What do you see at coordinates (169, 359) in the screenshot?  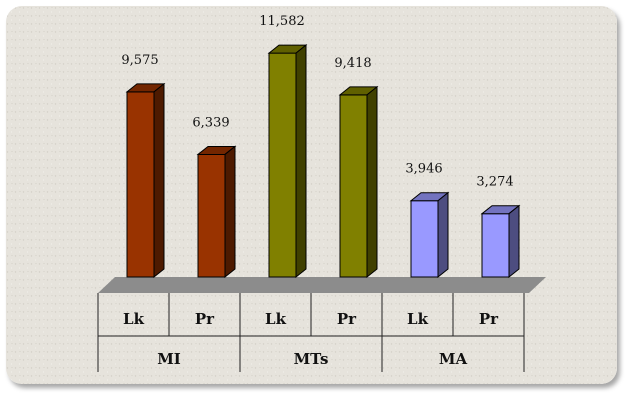 I see `group-label-mi: MI` at bounding box center [169, 359].